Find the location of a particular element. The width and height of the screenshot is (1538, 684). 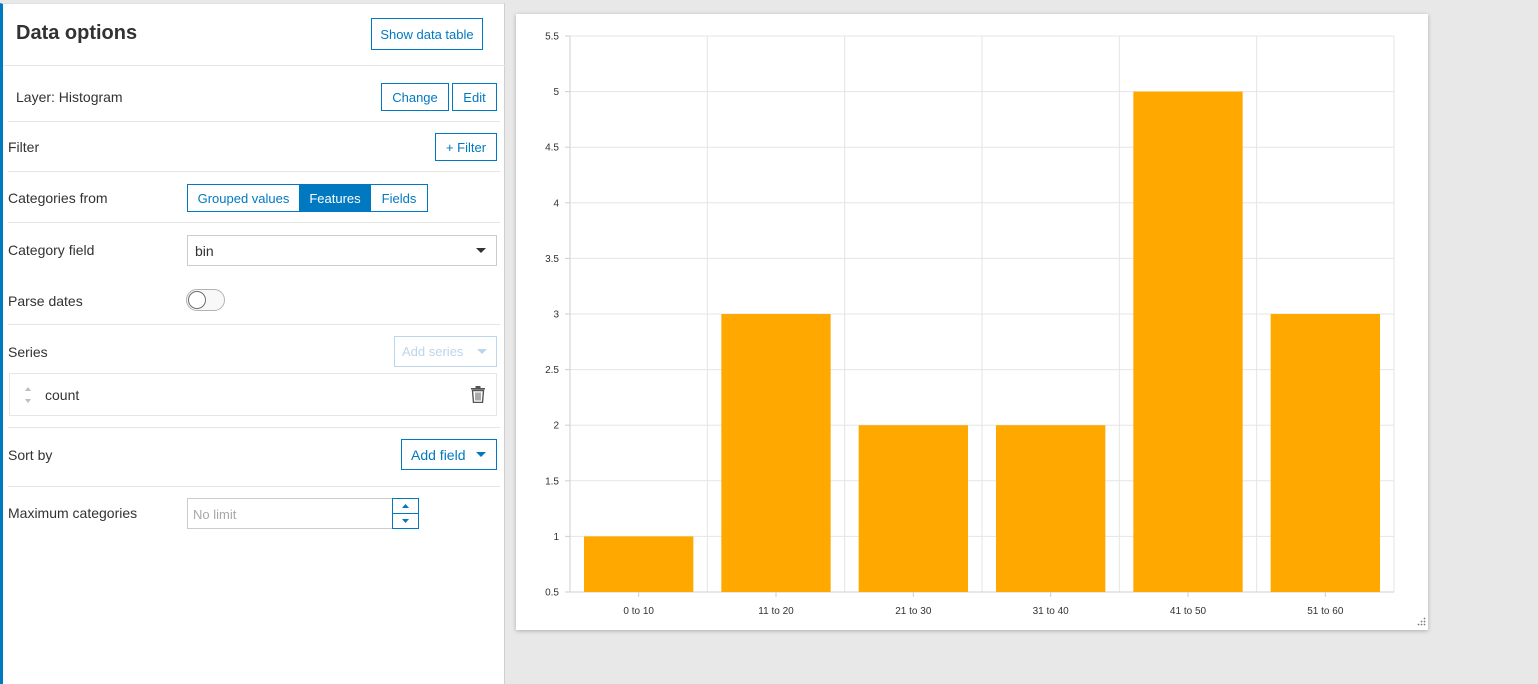

decrement-button is located at coordinates (405, 521).